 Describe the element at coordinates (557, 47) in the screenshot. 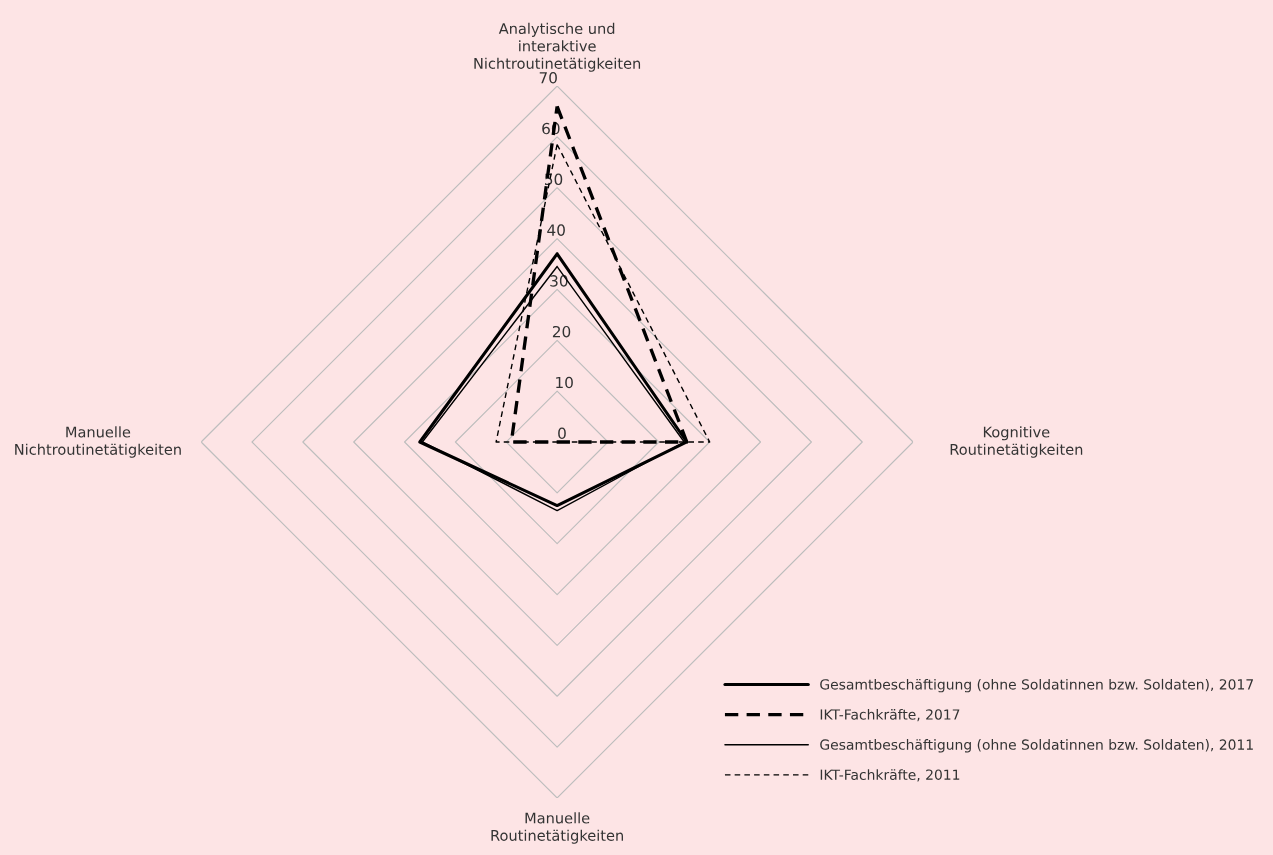

I see `spoke-label: Analytische und interaktive Nichtroutinetätigkeiten` at that location.